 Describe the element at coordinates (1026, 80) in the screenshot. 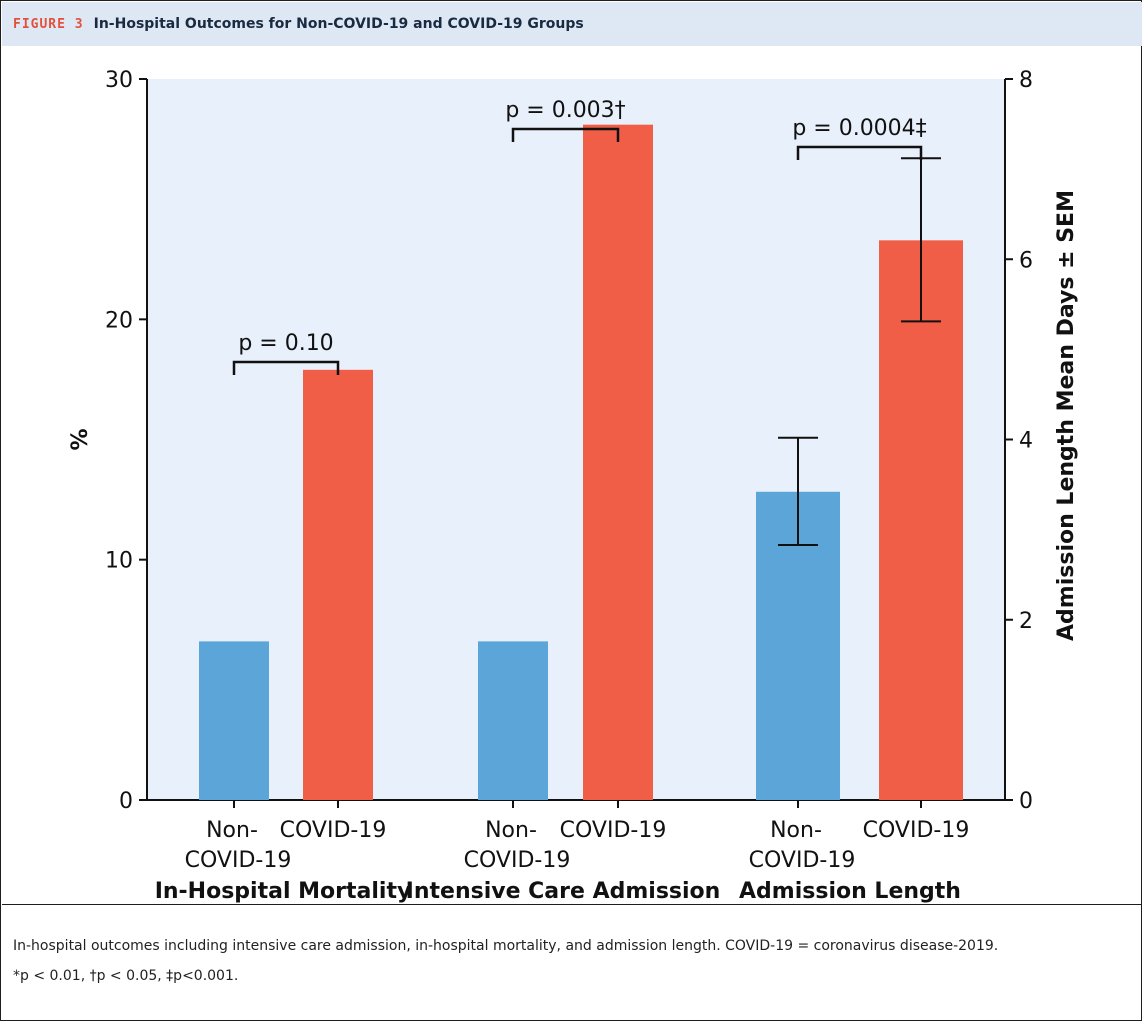

I see `y-tick-label-right: 8` at that location.